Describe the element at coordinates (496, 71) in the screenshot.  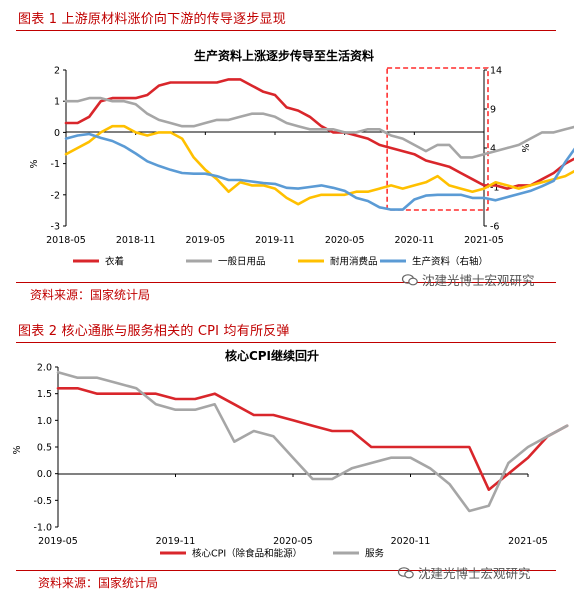
I see `y2-tick-label: 14` at that location.